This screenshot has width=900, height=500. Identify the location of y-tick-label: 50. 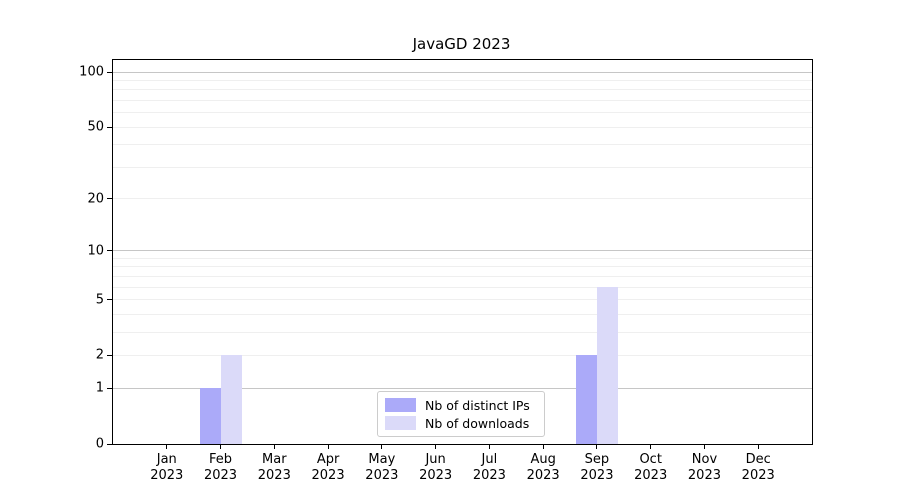
(95, 127).